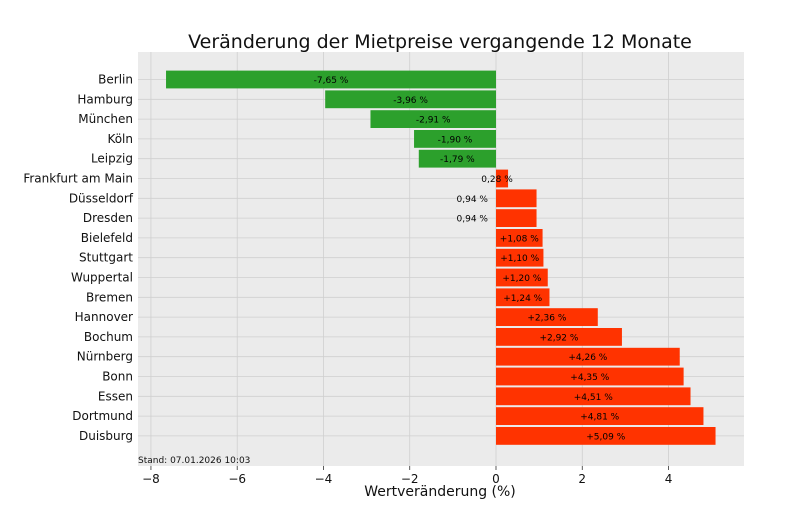 The width and height of the screenshot is (800, 517). What do you see at coordinates (109, 297) in the screenshot?
I see `category-label: Bremen` at bounding box center [109, 297].